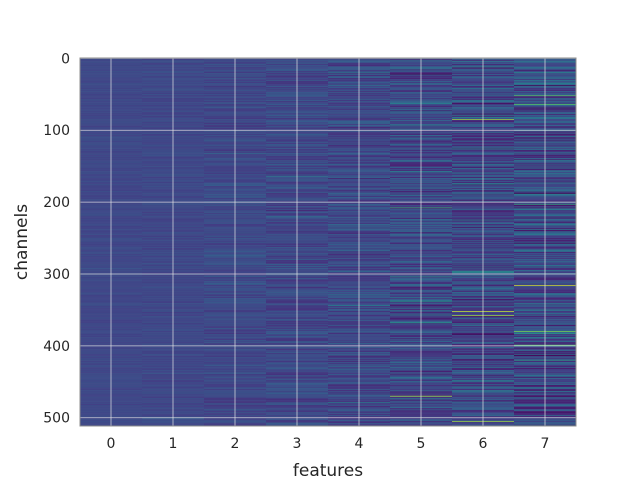  What do you see at coordinates (297, 444) in the screenshot?
I see `x-tick-label: 3` at bounding box center [297, 444].